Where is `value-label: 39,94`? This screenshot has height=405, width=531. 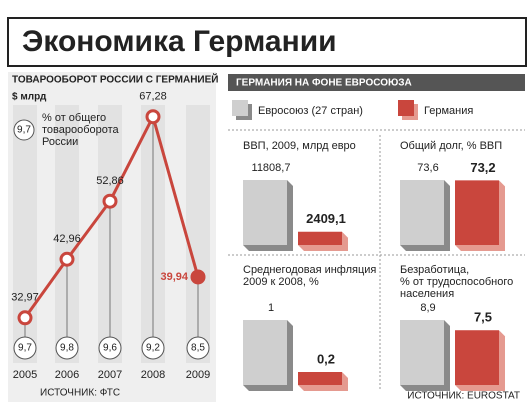
value-label: 39,94 is located at coordinates (174, 277).